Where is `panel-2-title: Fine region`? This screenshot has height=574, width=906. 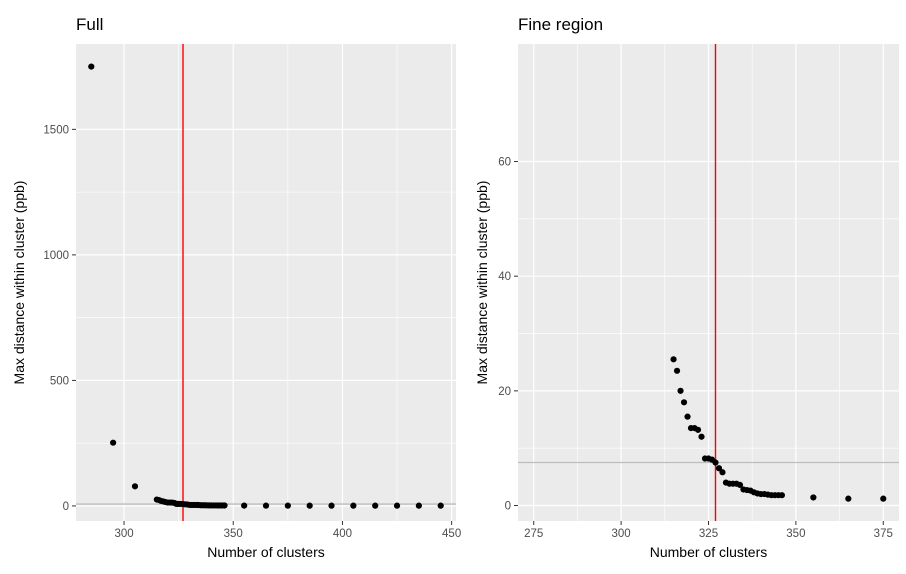
panel-2-title: Fine region is located at coordinates (560, 24).